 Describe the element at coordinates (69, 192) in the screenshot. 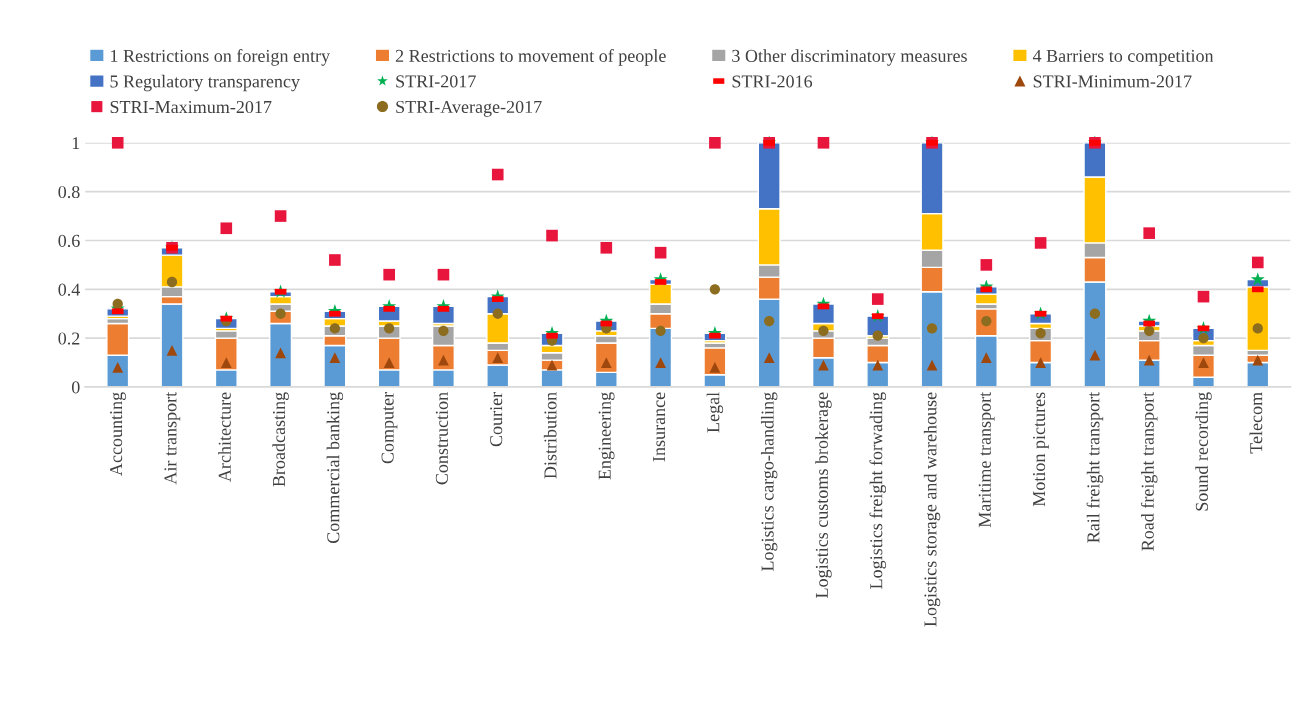

I see `y-tick-label: 0.8` at that location.